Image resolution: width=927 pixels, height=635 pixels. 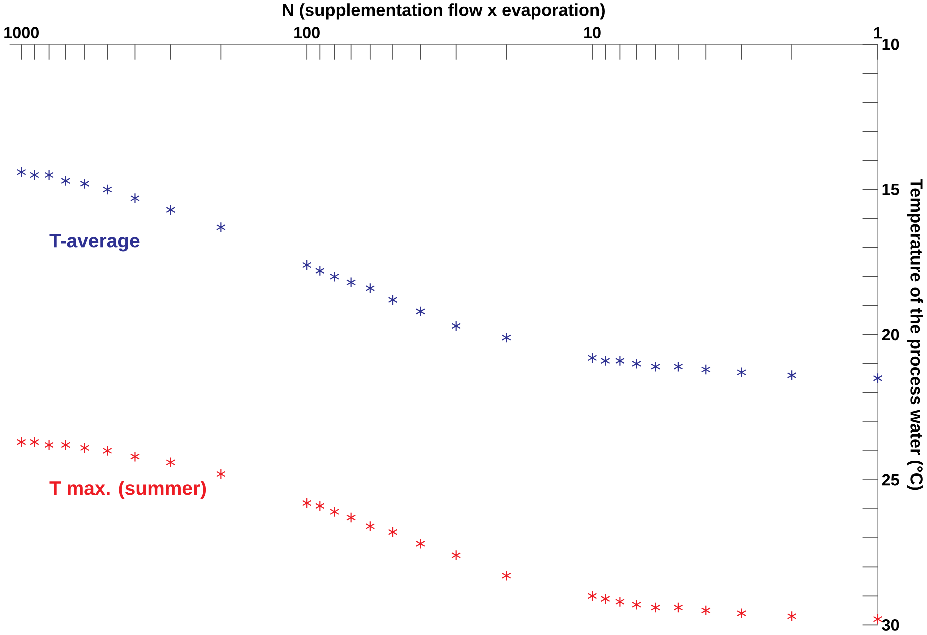 I want to click on x-tick-label: 100, so click(x=307, y=33).